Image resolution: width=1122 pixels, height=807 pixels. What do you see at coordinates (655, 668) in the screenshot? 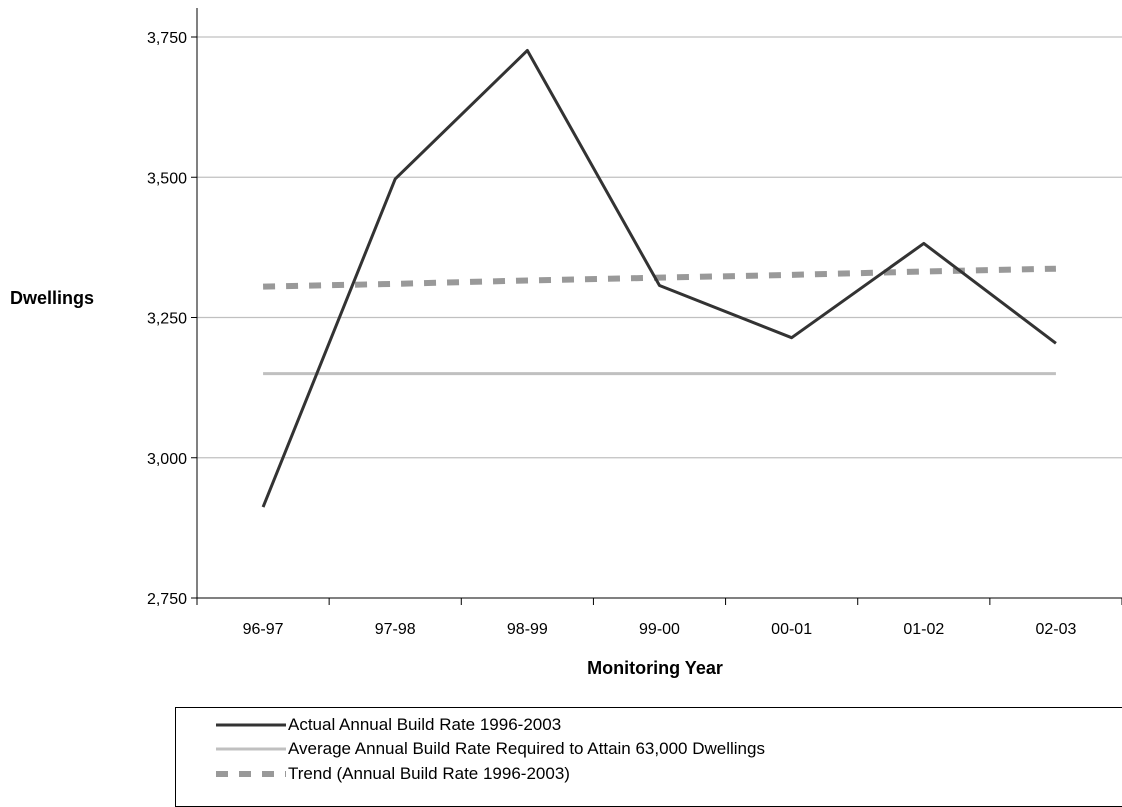
I see `x-axis-title: Monitoring Year` at bounding box center [655, 668].